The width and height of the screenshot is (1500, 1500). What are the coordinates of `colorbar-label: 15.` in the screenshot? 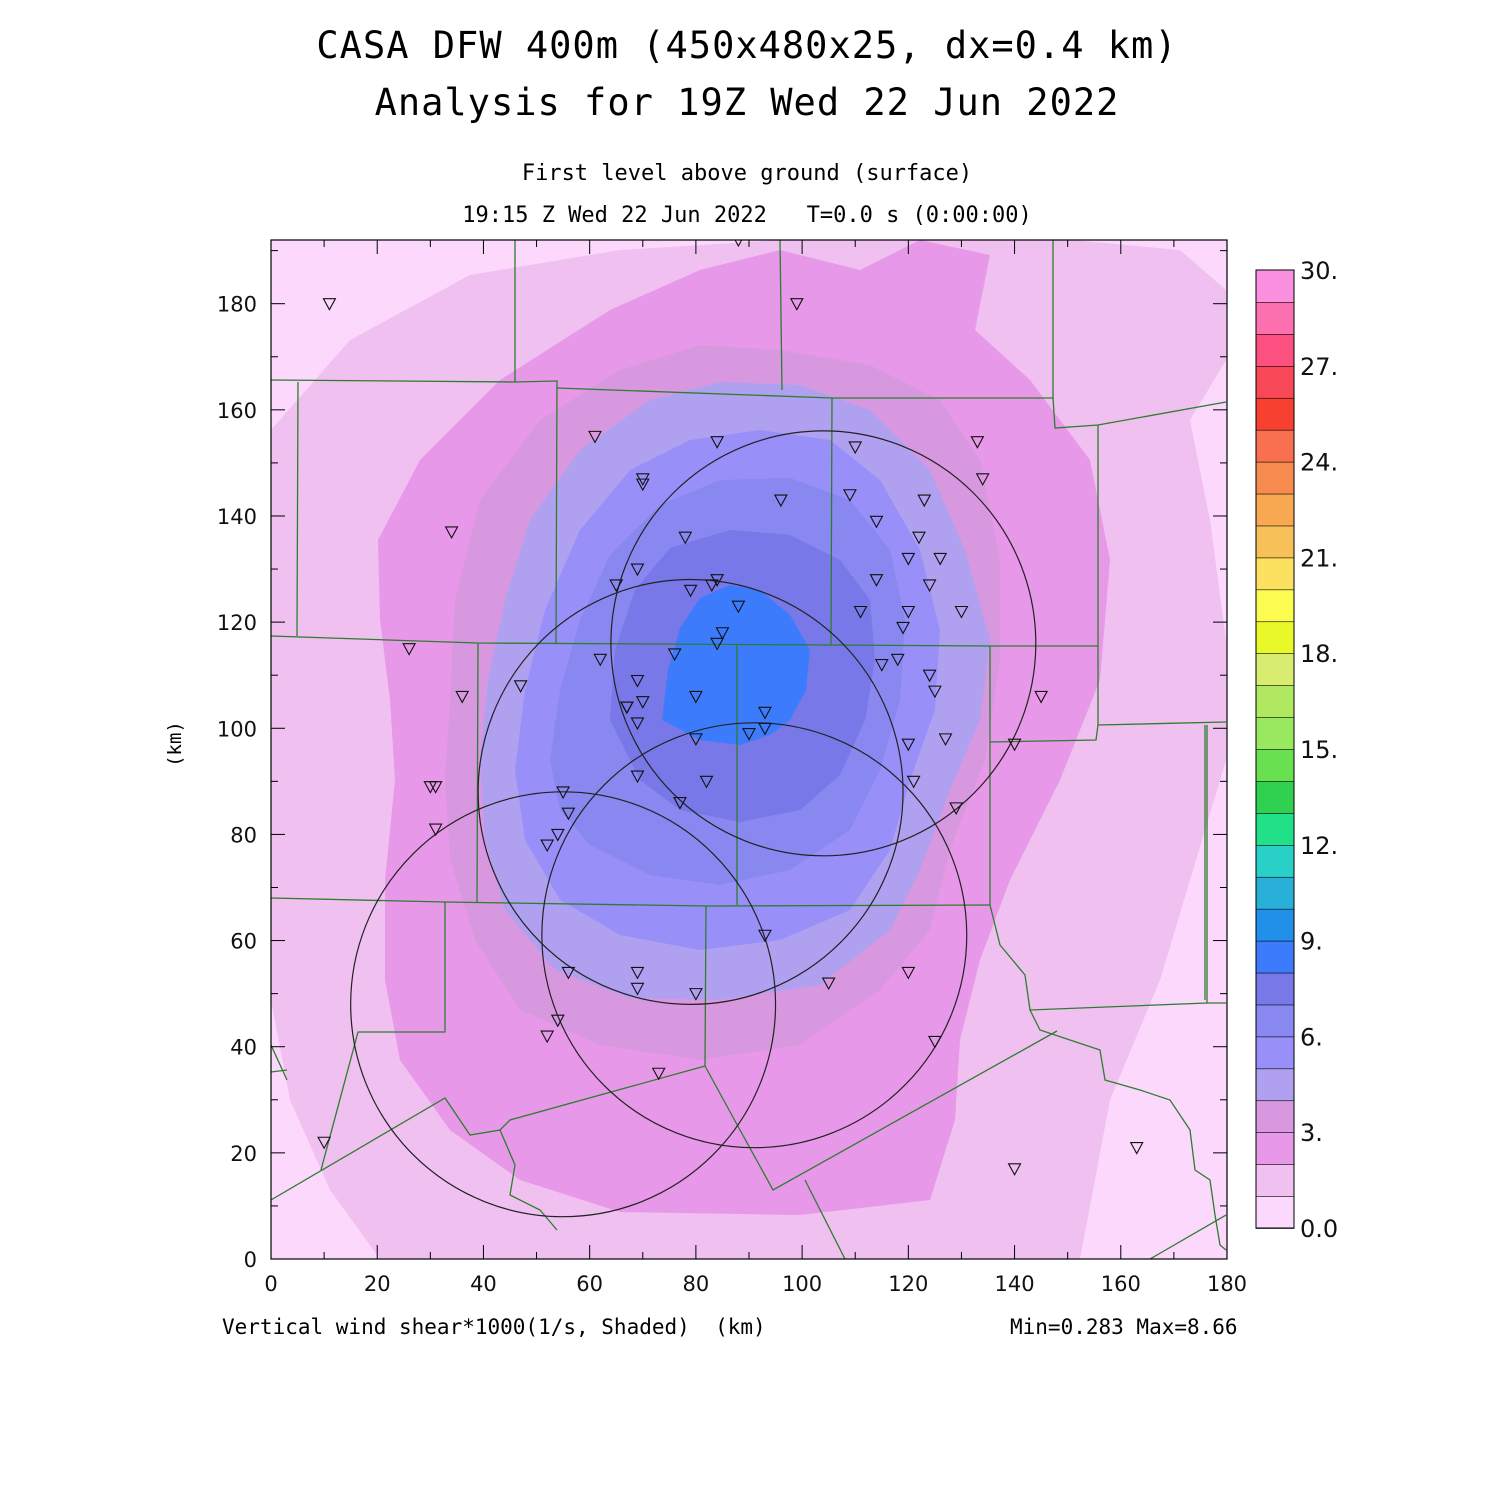 It's located at (1319, 750).